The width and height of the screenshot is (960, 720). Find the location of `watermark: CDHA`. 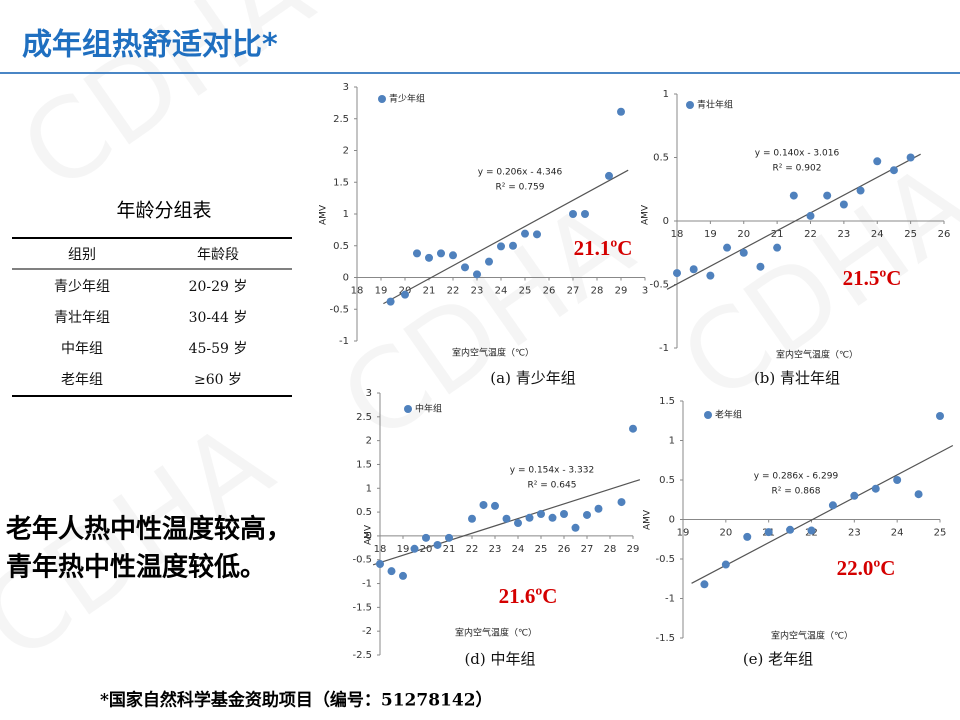

watermark: CDHA is located at coordinates (486, 322).